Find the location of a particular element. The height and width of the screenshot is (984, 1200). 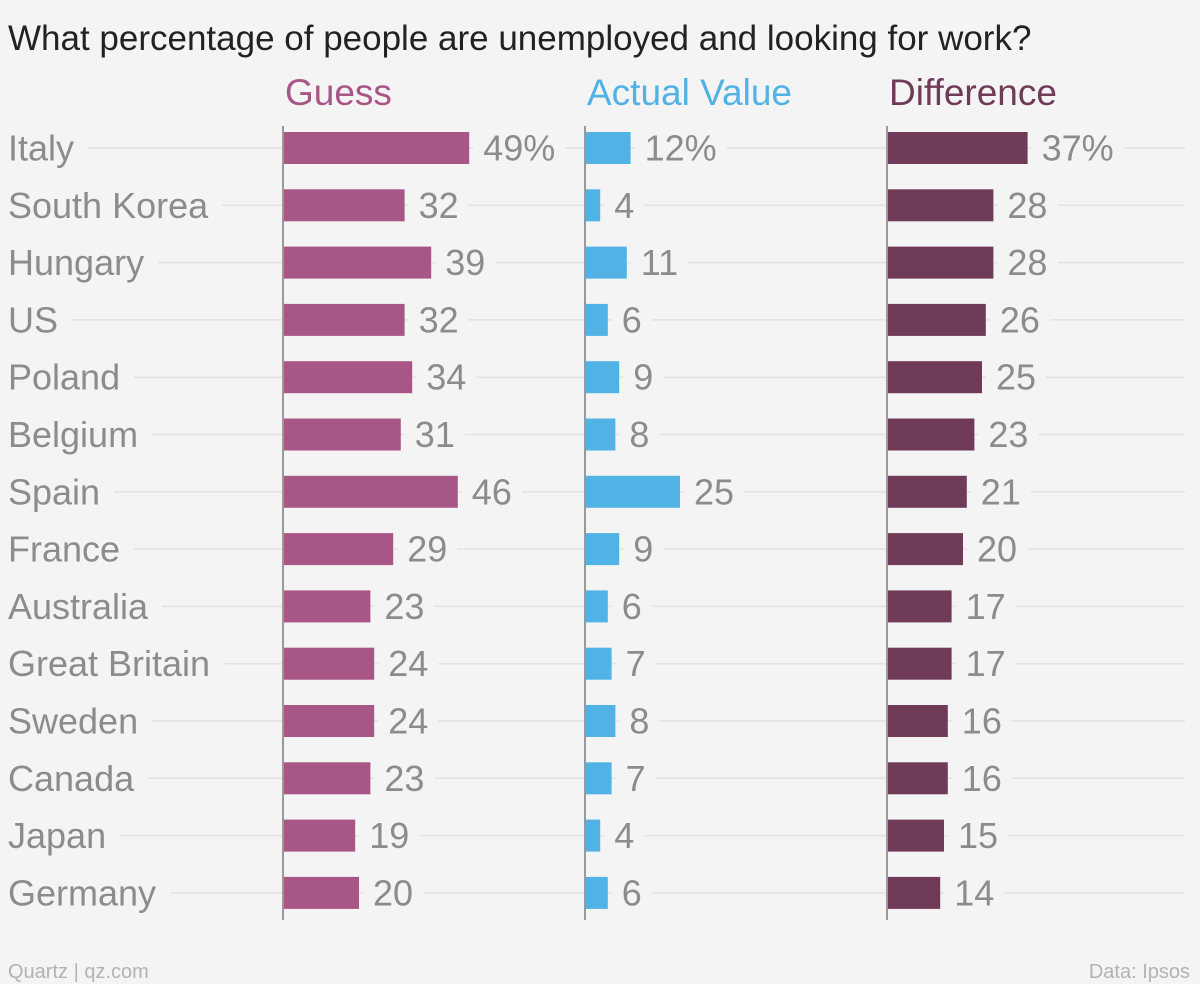

value-label-actual-value-south-korea: 4 is located at coordinates (624, 205).